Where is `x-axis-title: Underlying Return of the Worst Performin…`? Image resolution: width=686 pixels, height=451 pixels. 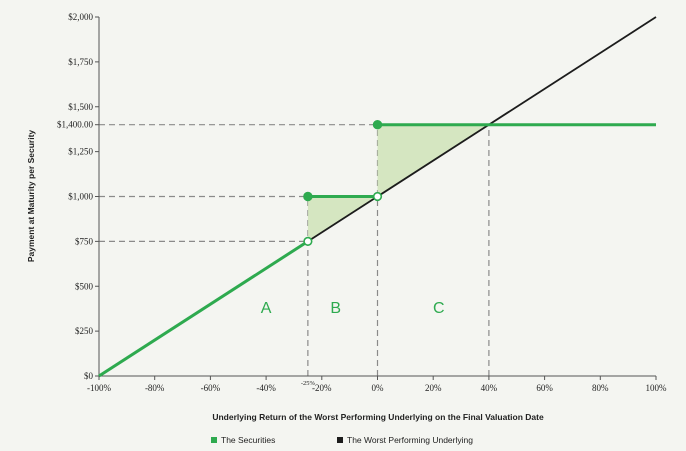
x-axis-title: Underlying Return of the Worst Performin… is located at coordinates (378, 417).